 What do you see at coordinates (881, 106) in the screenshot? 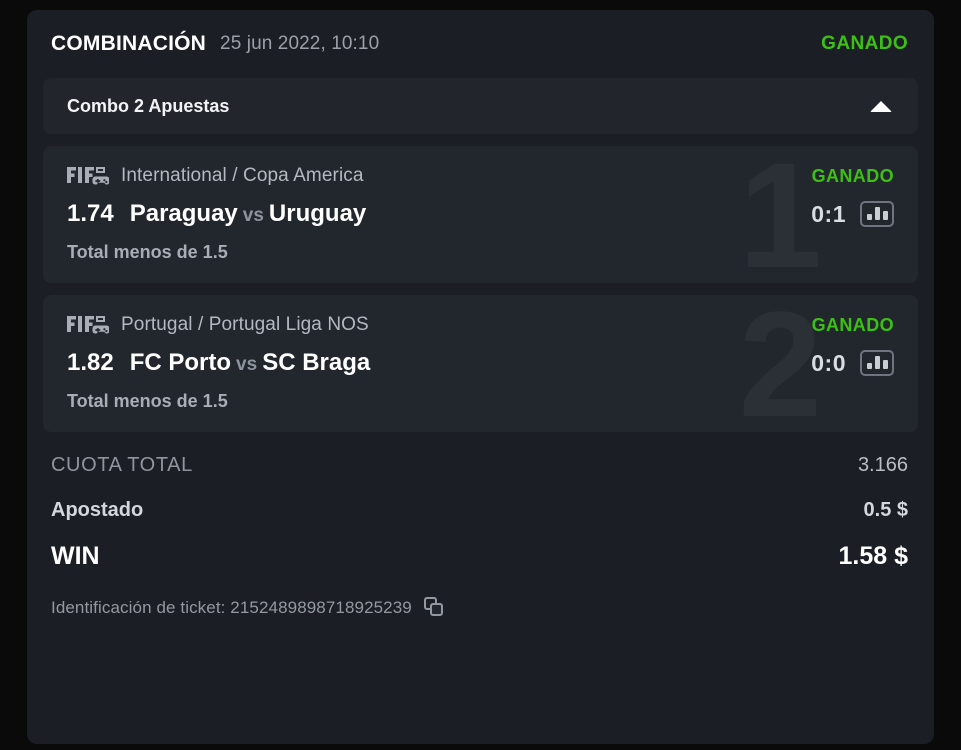
I see `triangle-up-icon` at bounding box center [881, 106].